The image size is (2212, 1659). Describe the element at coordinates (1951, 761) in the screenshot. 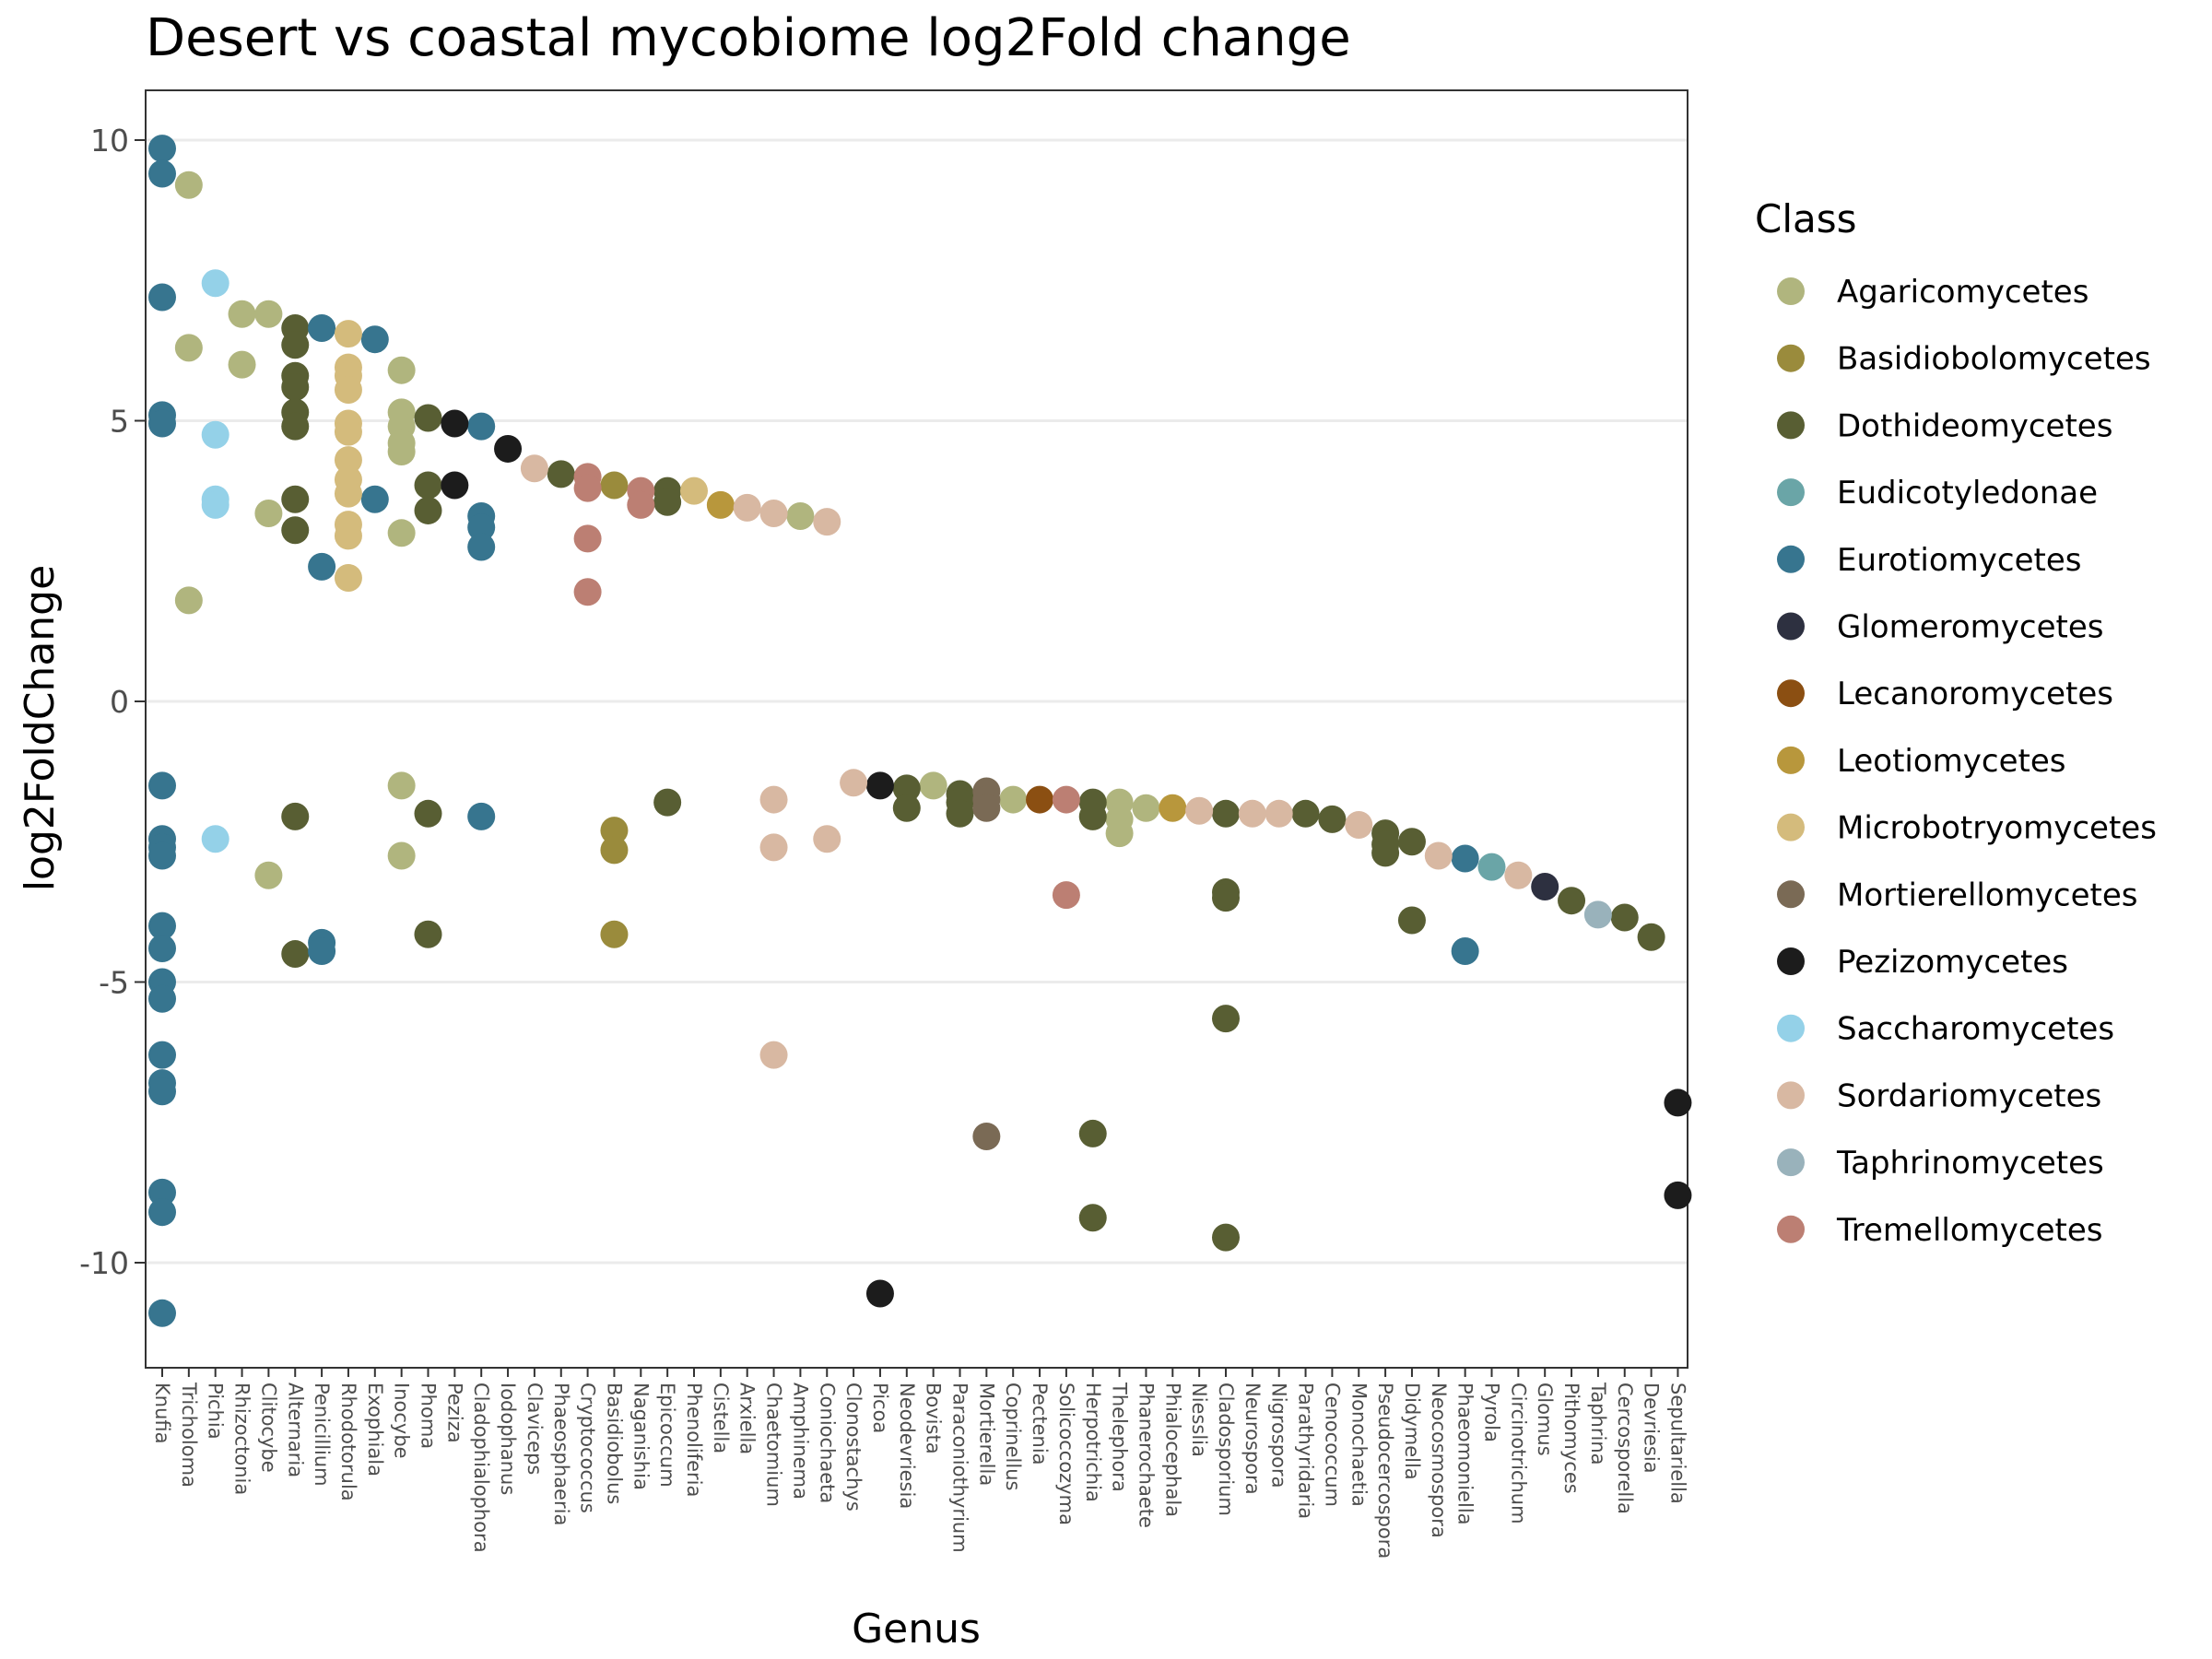

I see `legend-label: Leotiomycetes` at that location.